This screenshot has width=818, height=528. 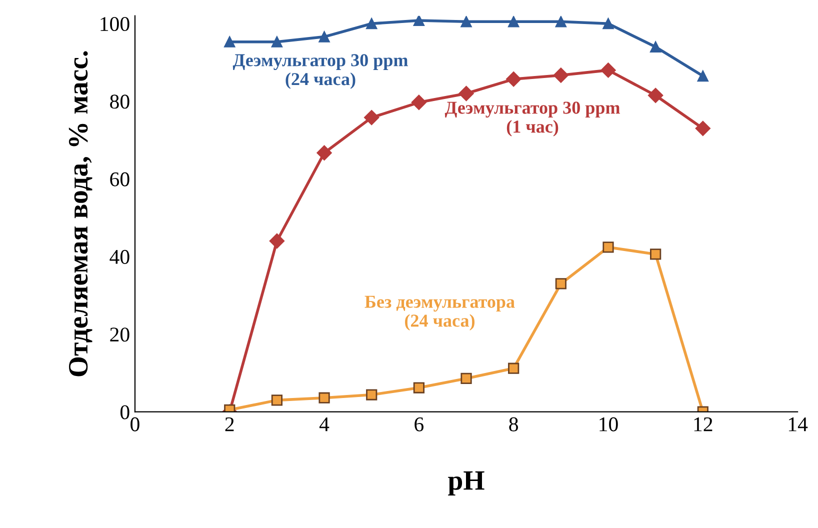 What do you see at coordinates (532, 119) in the screenshot?
I see `series-label: Деэмульгатор 30 ppm (1 час)` at bounding box center [532, 119].